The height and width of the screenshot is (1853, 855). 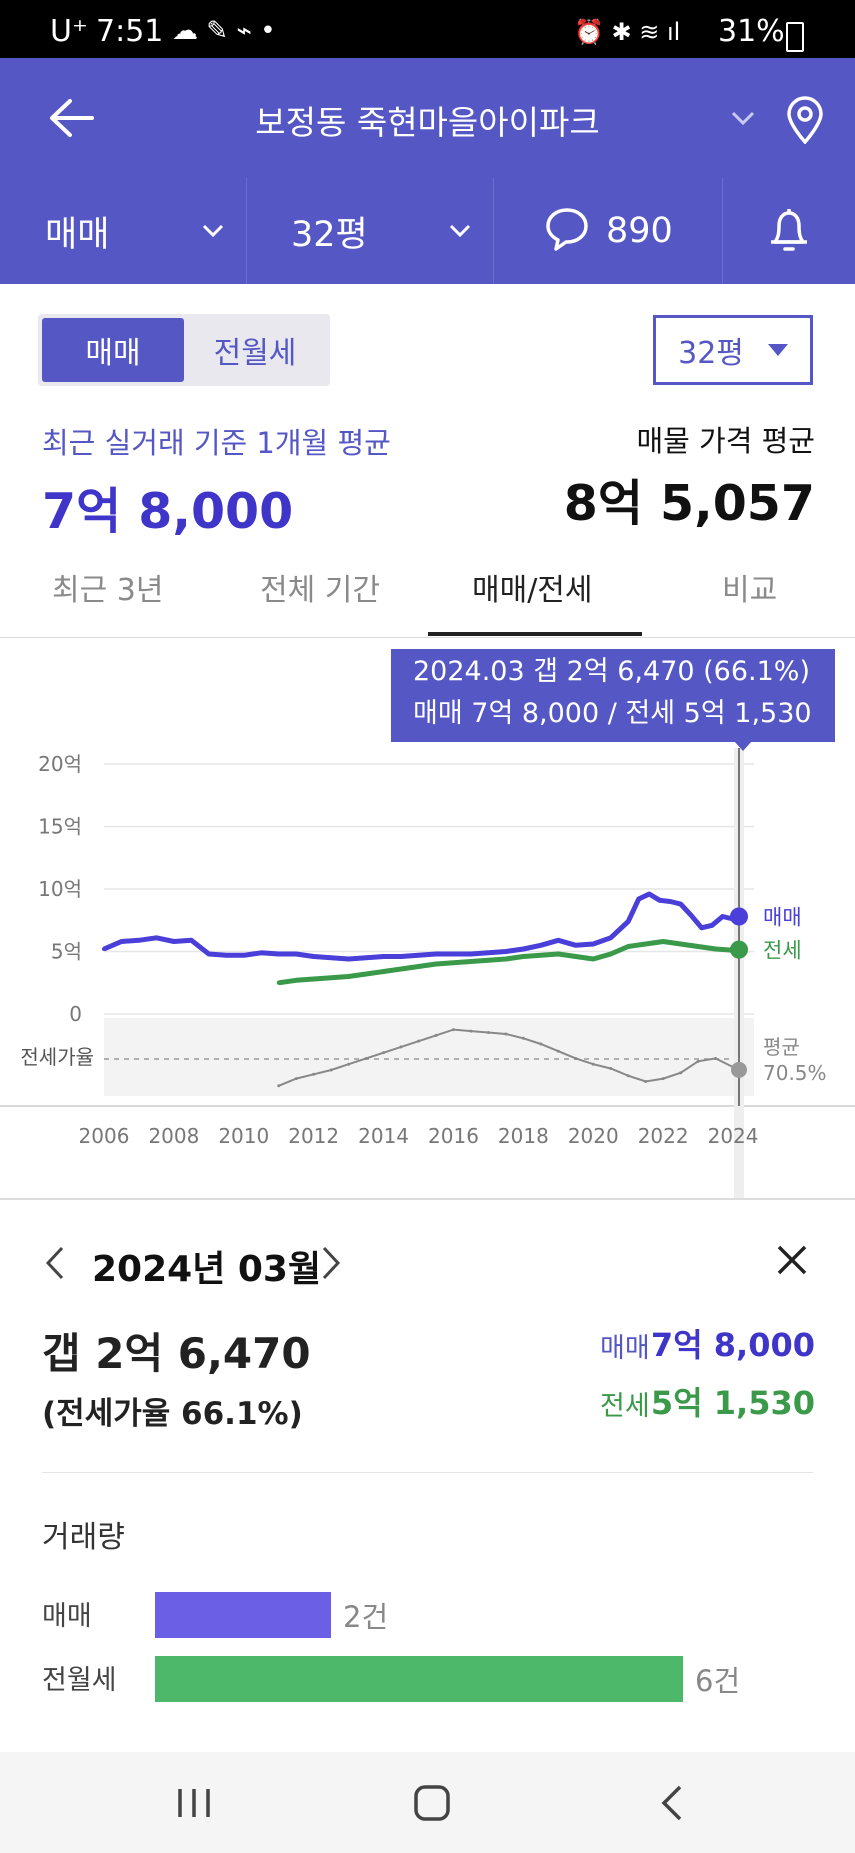 I want to click on active-tab-indicator, so click(x=535, y=634).